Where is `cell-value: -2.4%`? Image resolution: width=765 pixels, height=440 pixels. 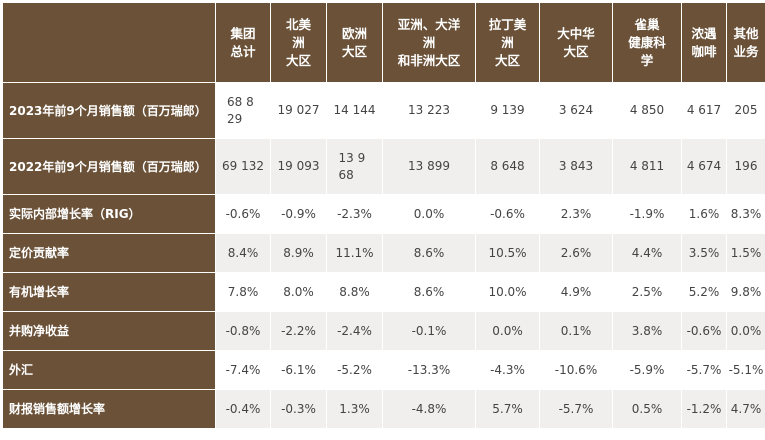
cell-value: -2.4% is located at coordinates (354, 331).